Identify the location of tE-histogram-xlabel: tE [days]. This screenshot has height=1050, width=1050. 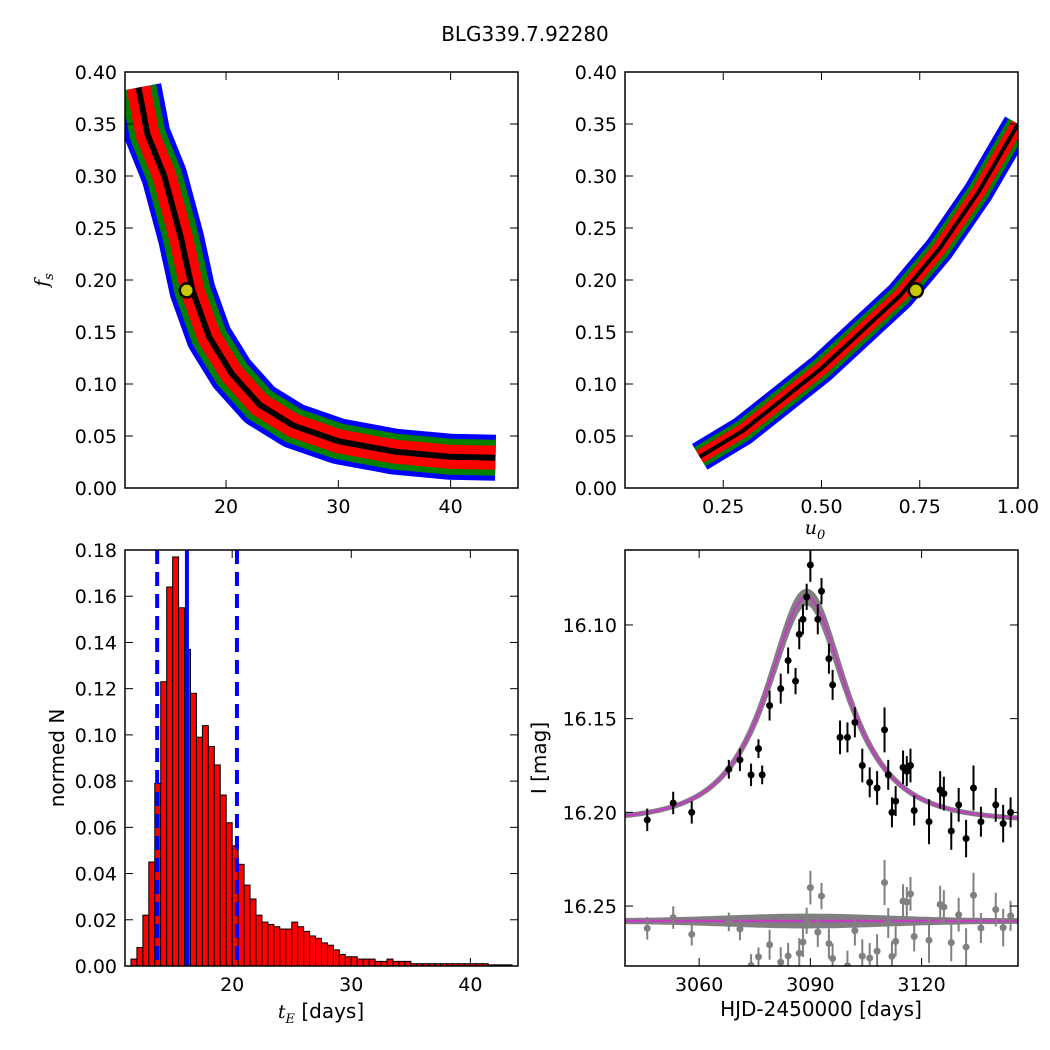
(321, 1013).